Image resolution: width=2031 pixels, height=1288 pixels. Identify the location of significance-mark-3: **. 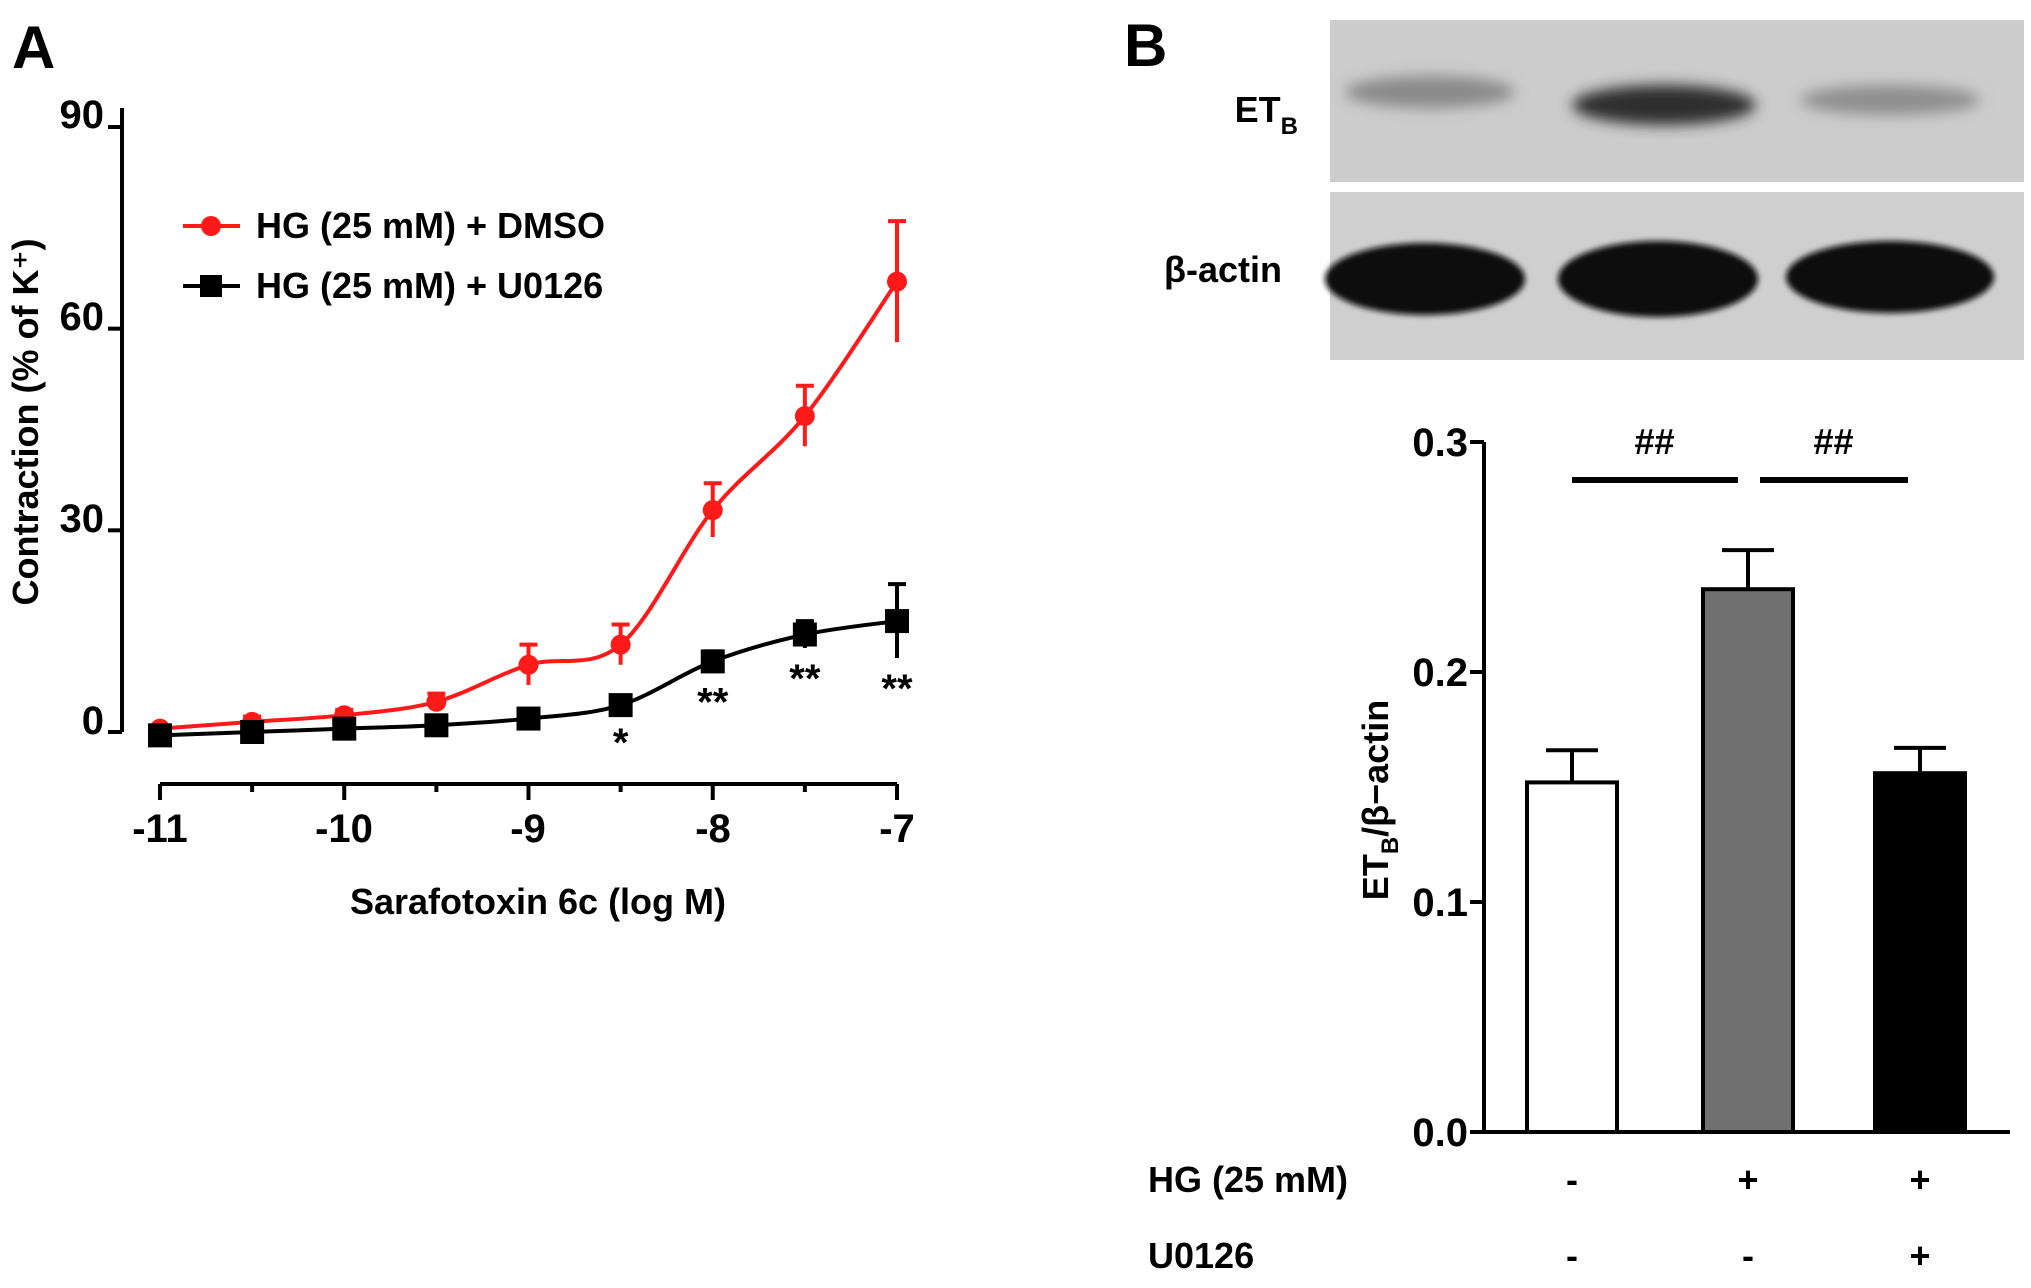
(897, 689).